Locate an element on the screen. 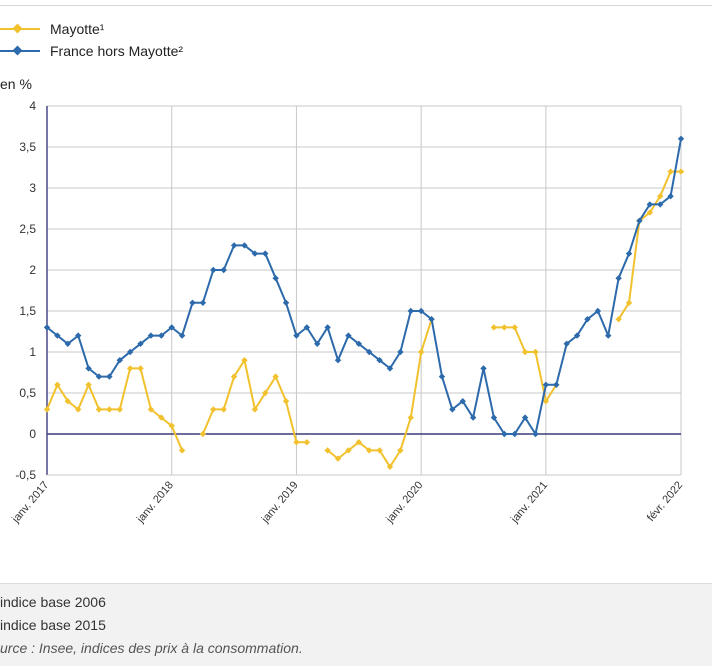 The width and height of the screenshot is (712, 666). x-tick-label: janv. 2019 is located at coordinates (280, 502).